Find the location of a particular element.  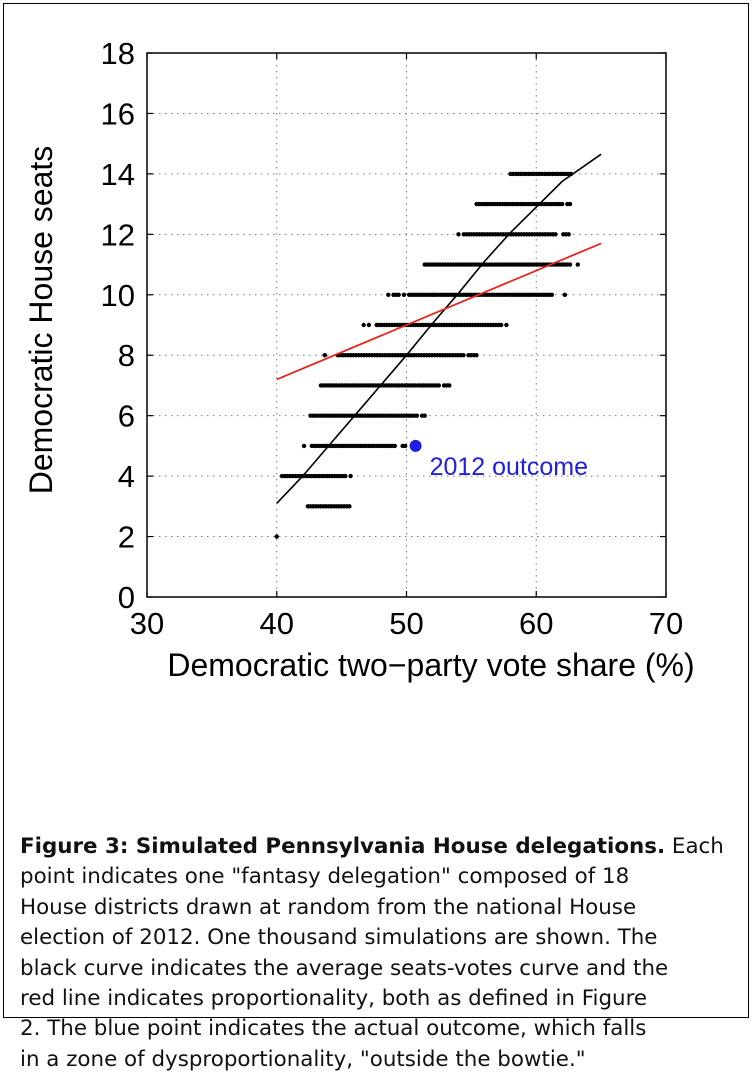

y-tick-label: 16 is located at coordinates (118, 113).